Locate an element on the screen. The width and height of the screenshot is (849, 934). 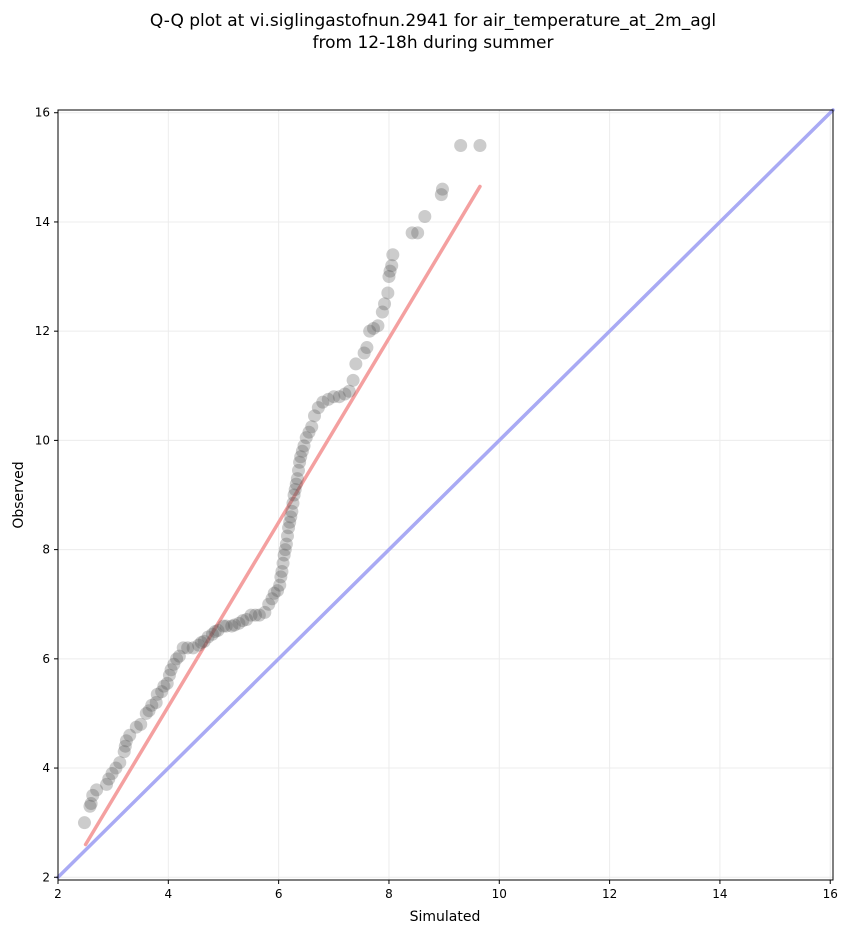
x-tick-label: 8 is located at coordinates (389, 894).